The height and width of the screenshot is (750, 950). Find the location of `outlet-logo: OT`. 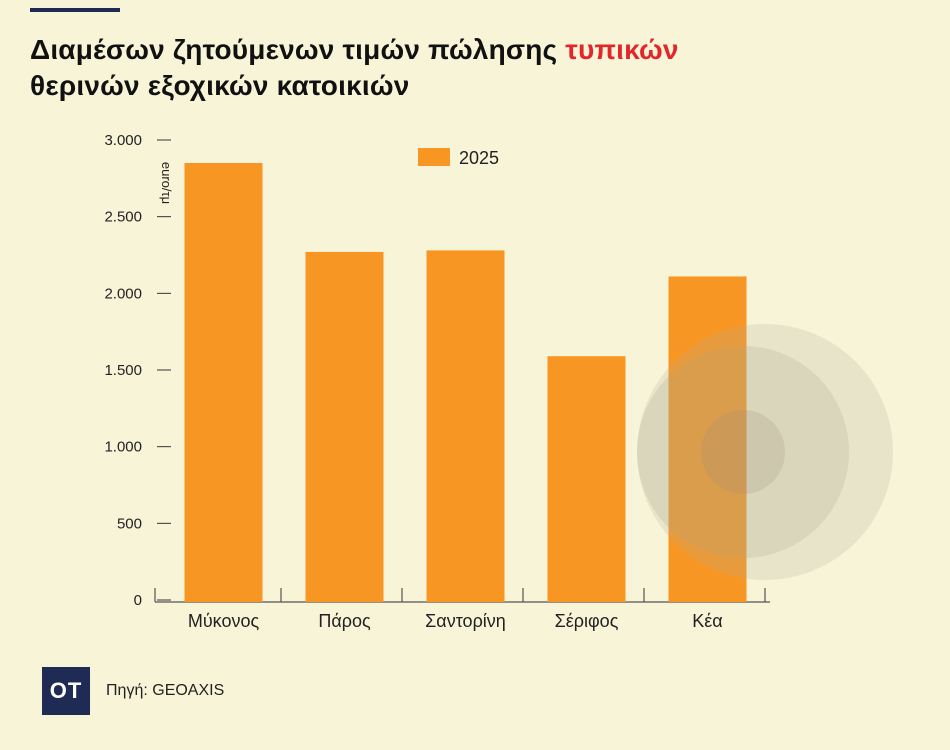

outlet-logo: OT is located at coordinates (66, 691).